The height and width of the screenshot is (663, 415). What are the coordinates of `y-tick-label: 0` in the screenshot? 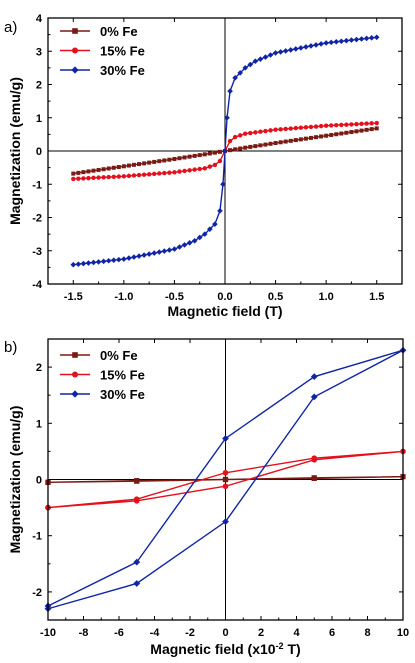 It's located at (39, 152).